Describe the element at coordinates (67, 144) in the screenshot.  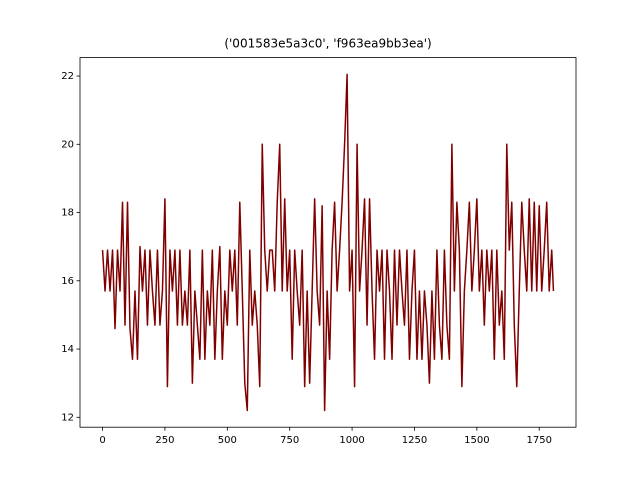
I see `y-tick-label: 20` at that location.